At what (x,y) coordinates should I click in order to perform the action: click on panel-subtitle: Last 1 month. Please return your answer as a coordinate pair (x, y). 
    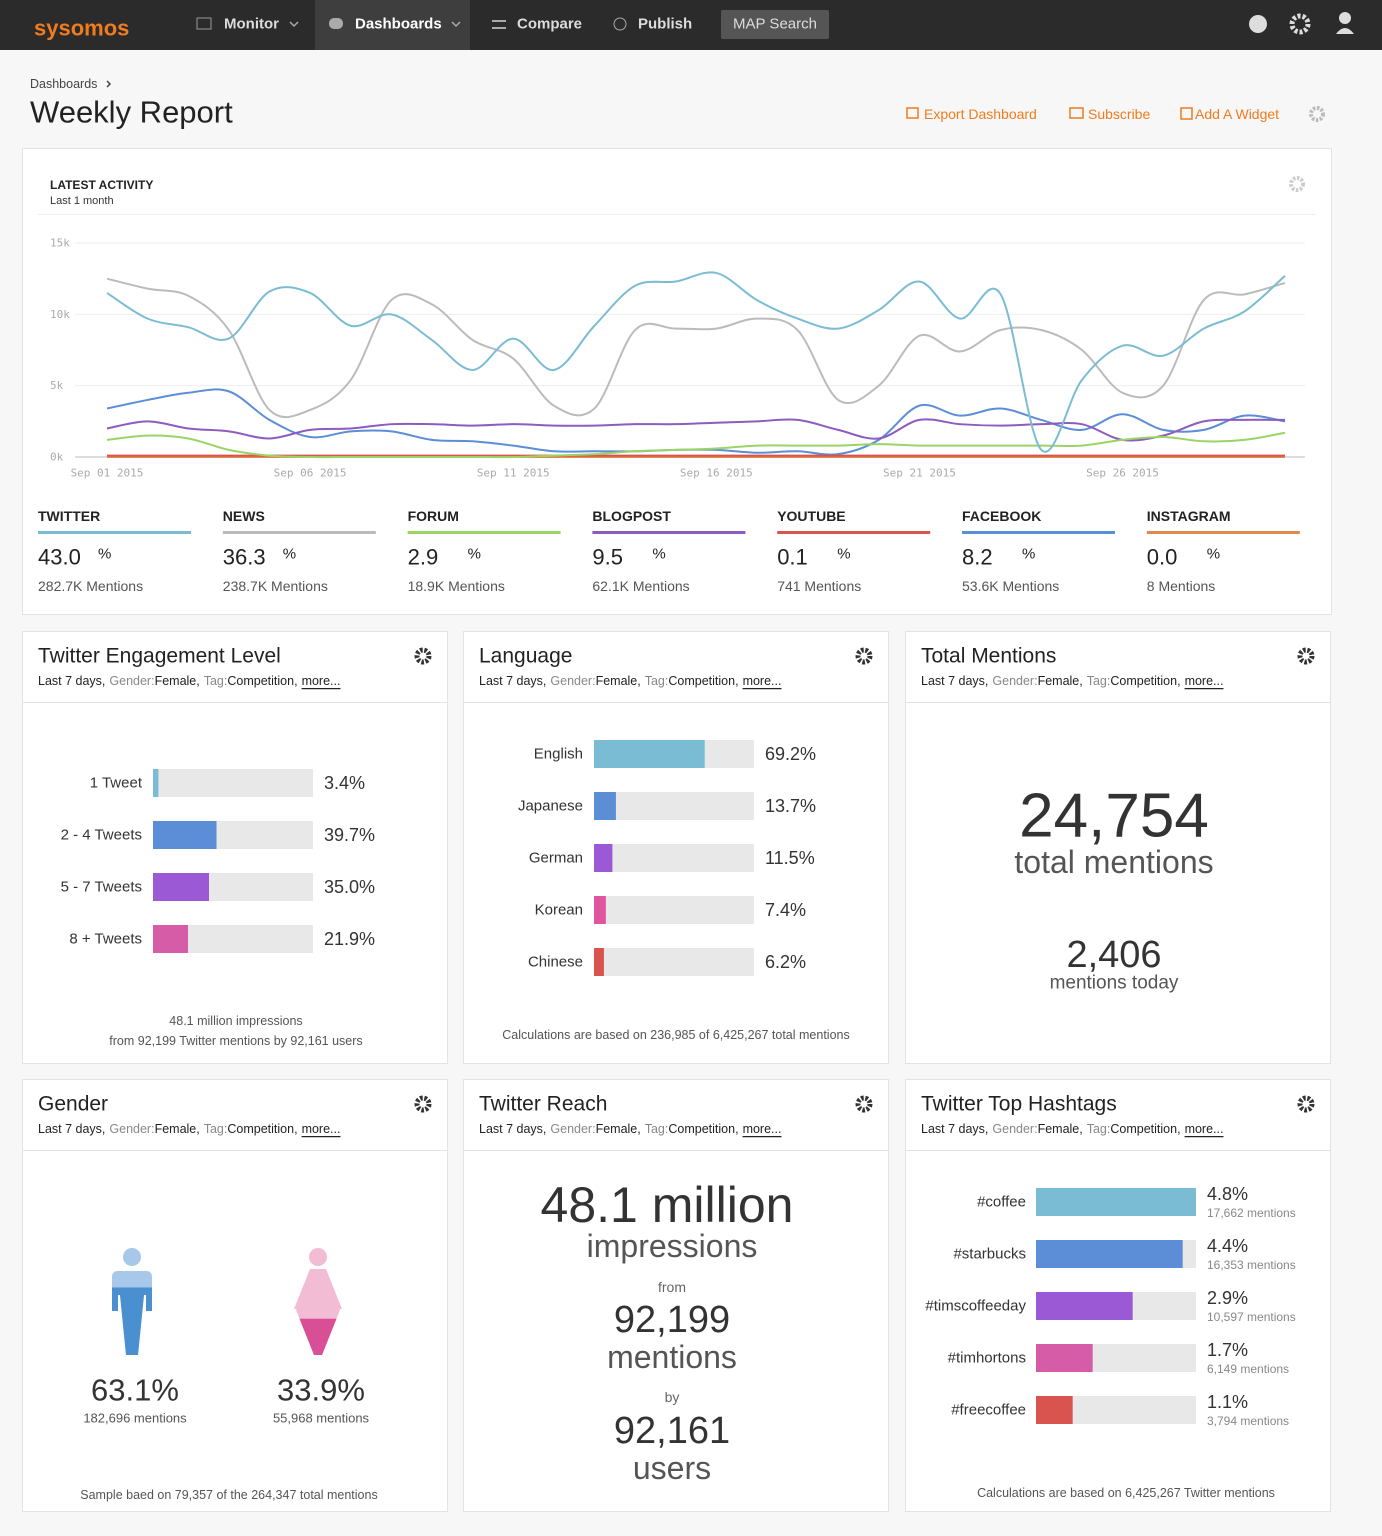
    Looking at the image, I should click on (82, 201).